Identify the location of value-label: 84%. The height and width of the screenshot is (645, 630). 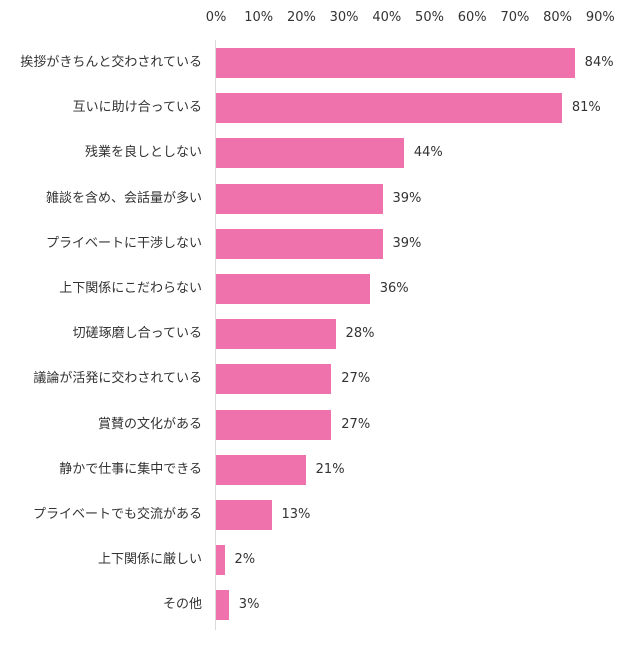
(599, 62).